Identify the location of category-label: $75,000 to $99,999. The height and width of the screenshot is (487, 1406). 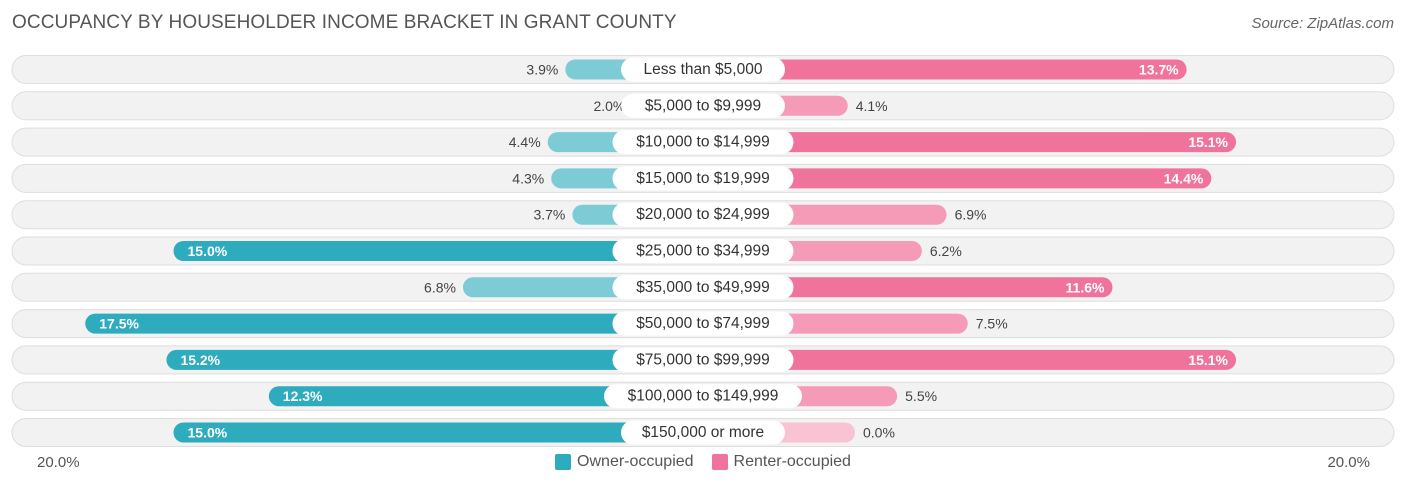
(703, 359).